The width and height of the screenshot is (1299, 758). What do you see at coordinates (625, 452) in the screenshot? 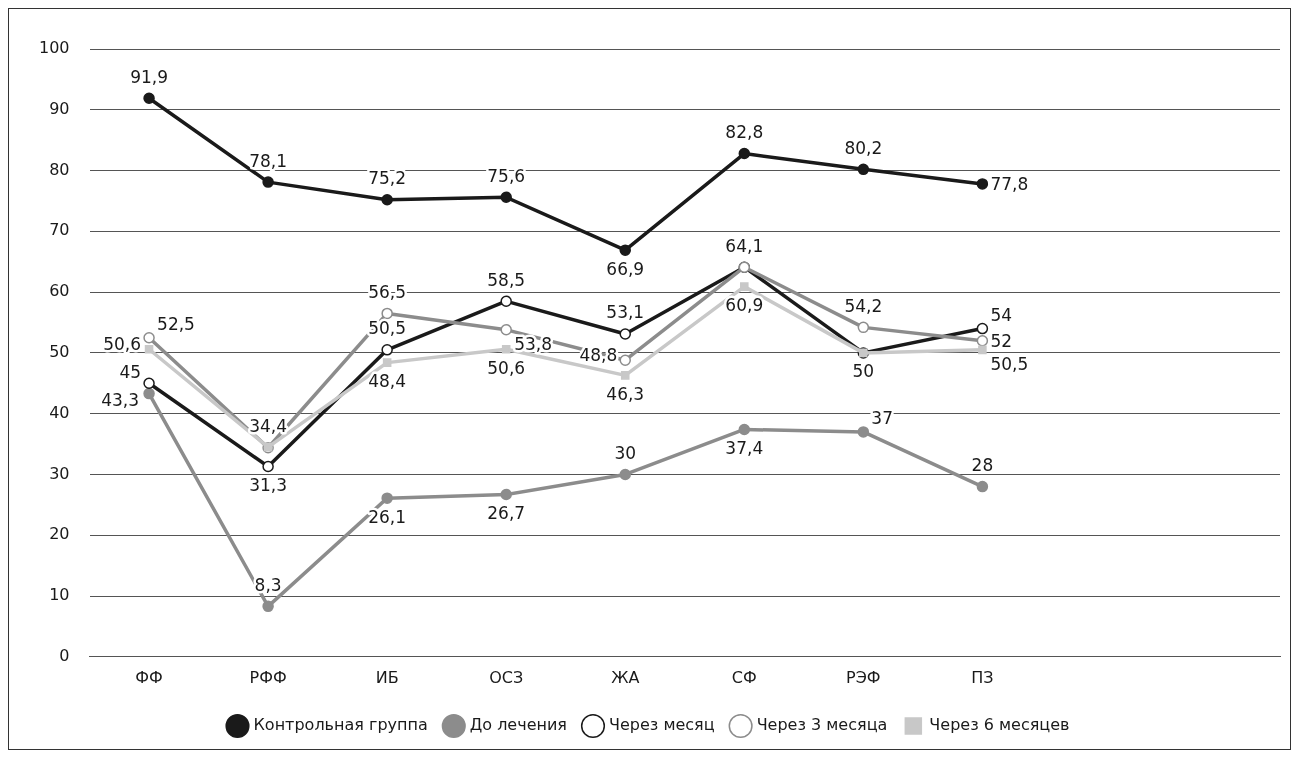
I see `data-label: 30` at bounding box center [625, 452].